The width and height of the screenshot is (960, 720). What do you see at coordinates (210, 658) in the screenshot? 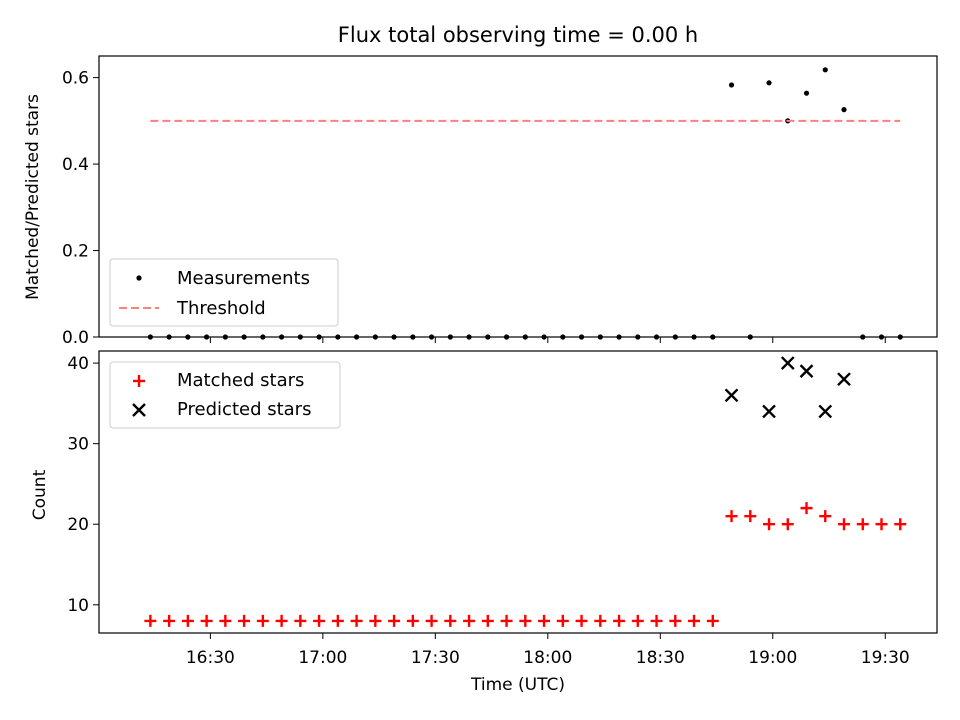
I see `x-tick-label: 16:30` at bounding box center [210, 658].